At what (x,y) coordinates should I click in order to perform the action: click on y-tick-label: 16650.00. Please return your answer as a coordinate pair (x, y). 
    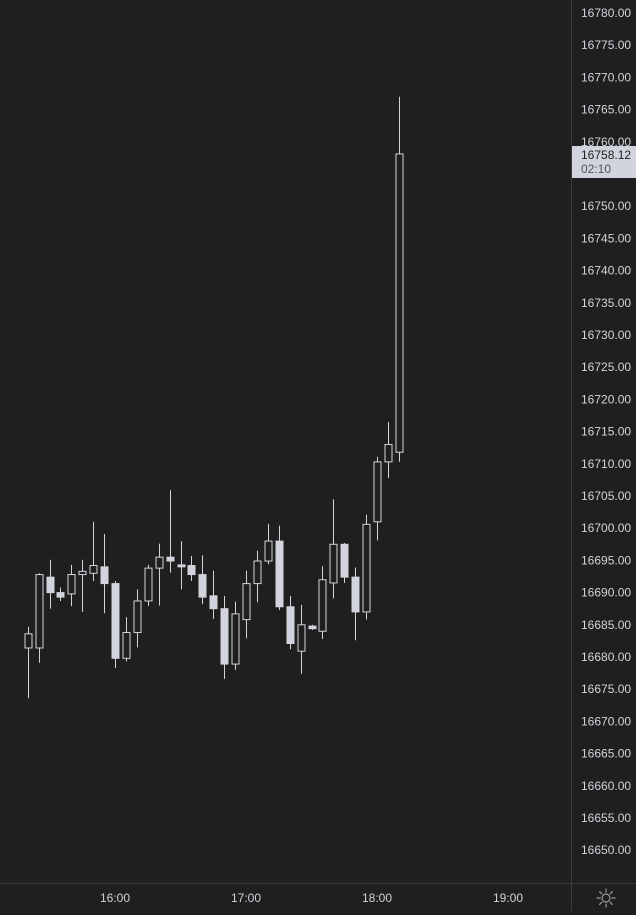
    Looking at the image, I should click on (606, 850).